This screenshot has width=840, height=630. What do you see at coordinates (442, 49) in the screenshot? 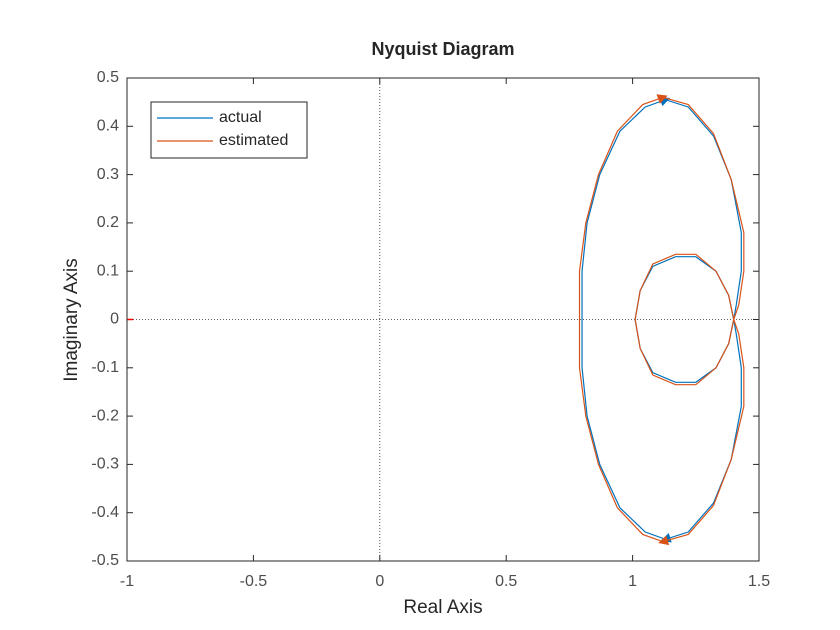
I see `chart-title: Nyquist Diagram` at bounding box center [442, 49].